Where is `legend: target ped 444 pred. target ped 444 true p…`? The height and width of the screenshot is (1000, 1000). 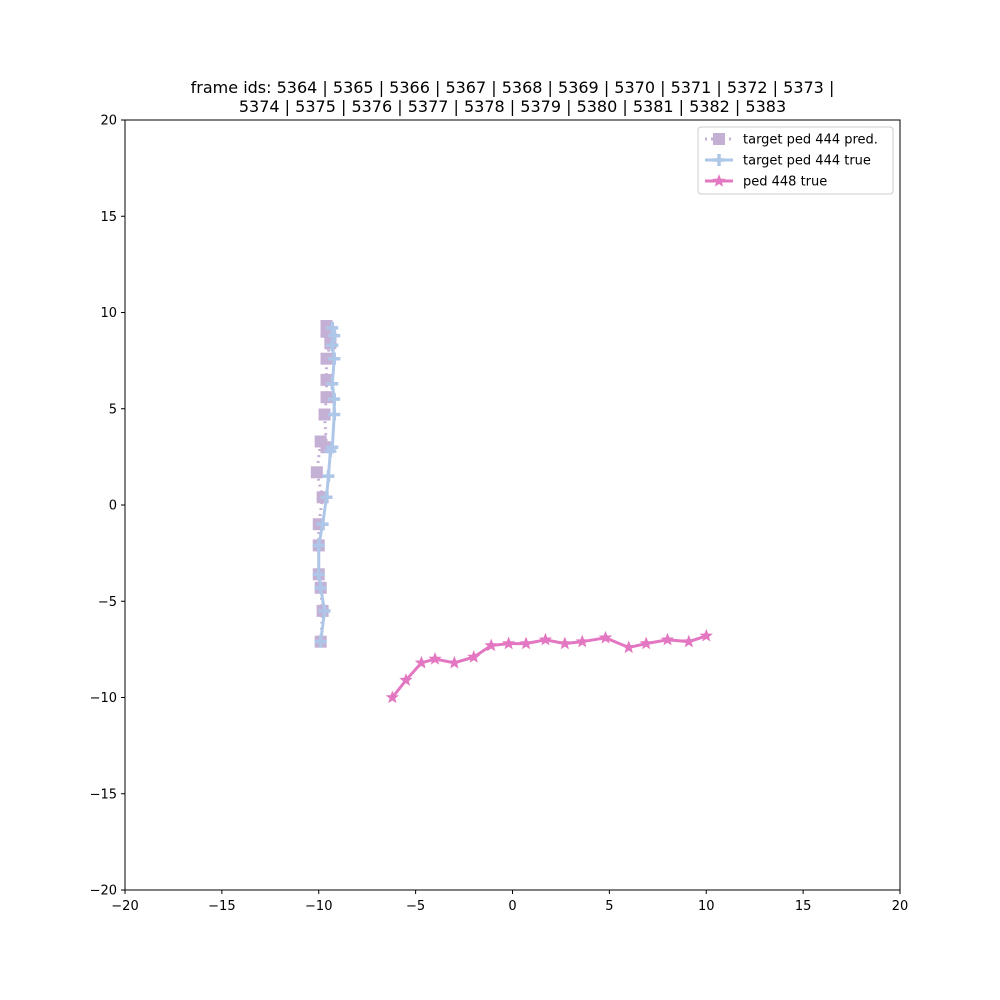
legend: target ped 444 pred. target ped 444 true p… is located at coordinates (795, 160).